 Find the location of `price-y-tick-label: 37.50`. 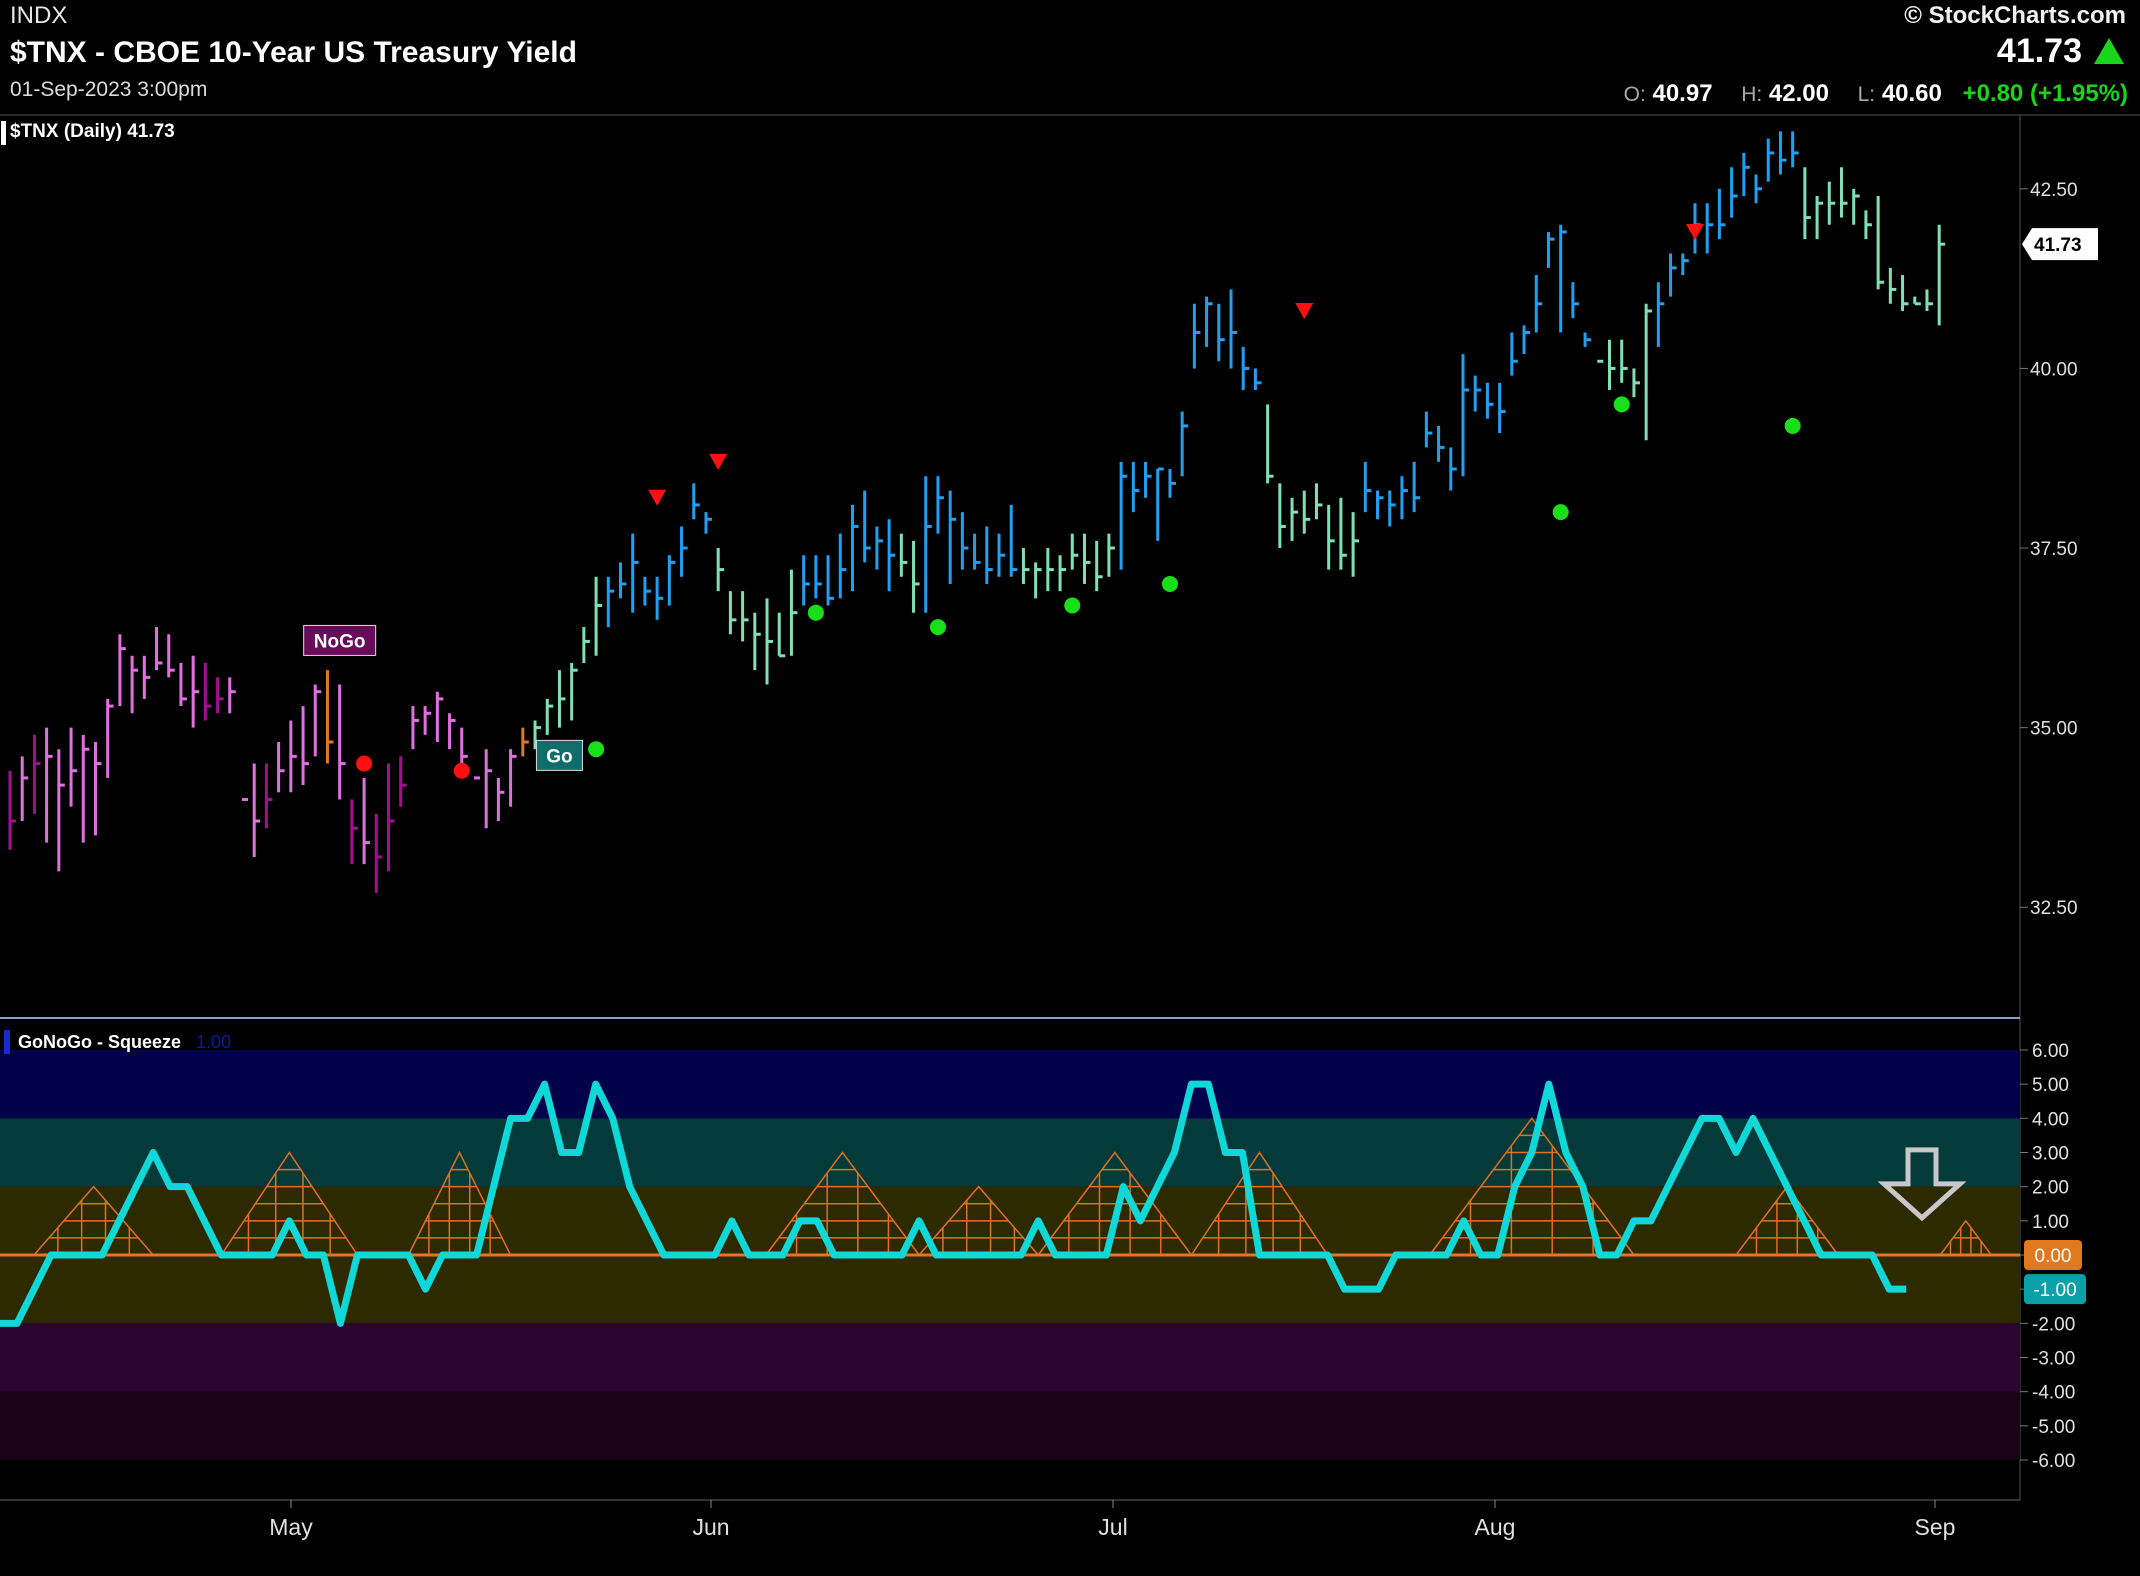

price-y-tick-label: 37.50 is located at coordinates (2054, 549).